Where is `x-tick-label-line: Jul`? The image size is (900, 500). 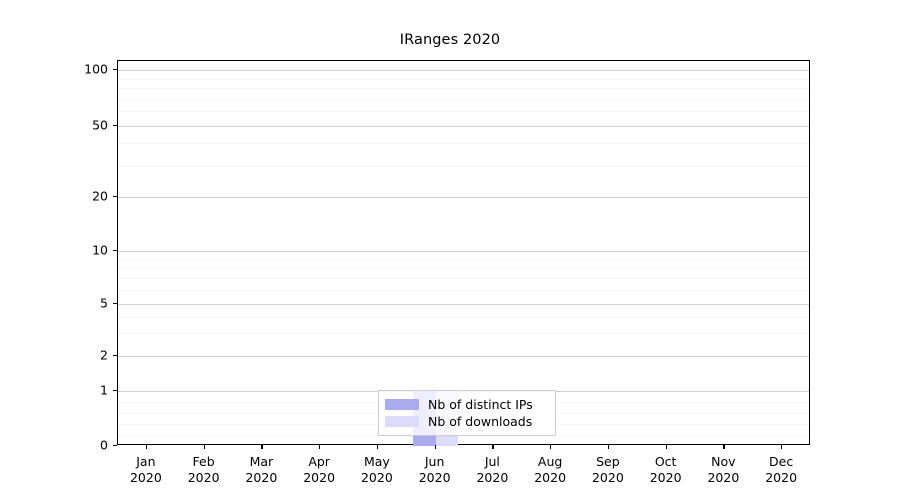
x-tick-label-line: Jul is located at coordinates (492, 461).